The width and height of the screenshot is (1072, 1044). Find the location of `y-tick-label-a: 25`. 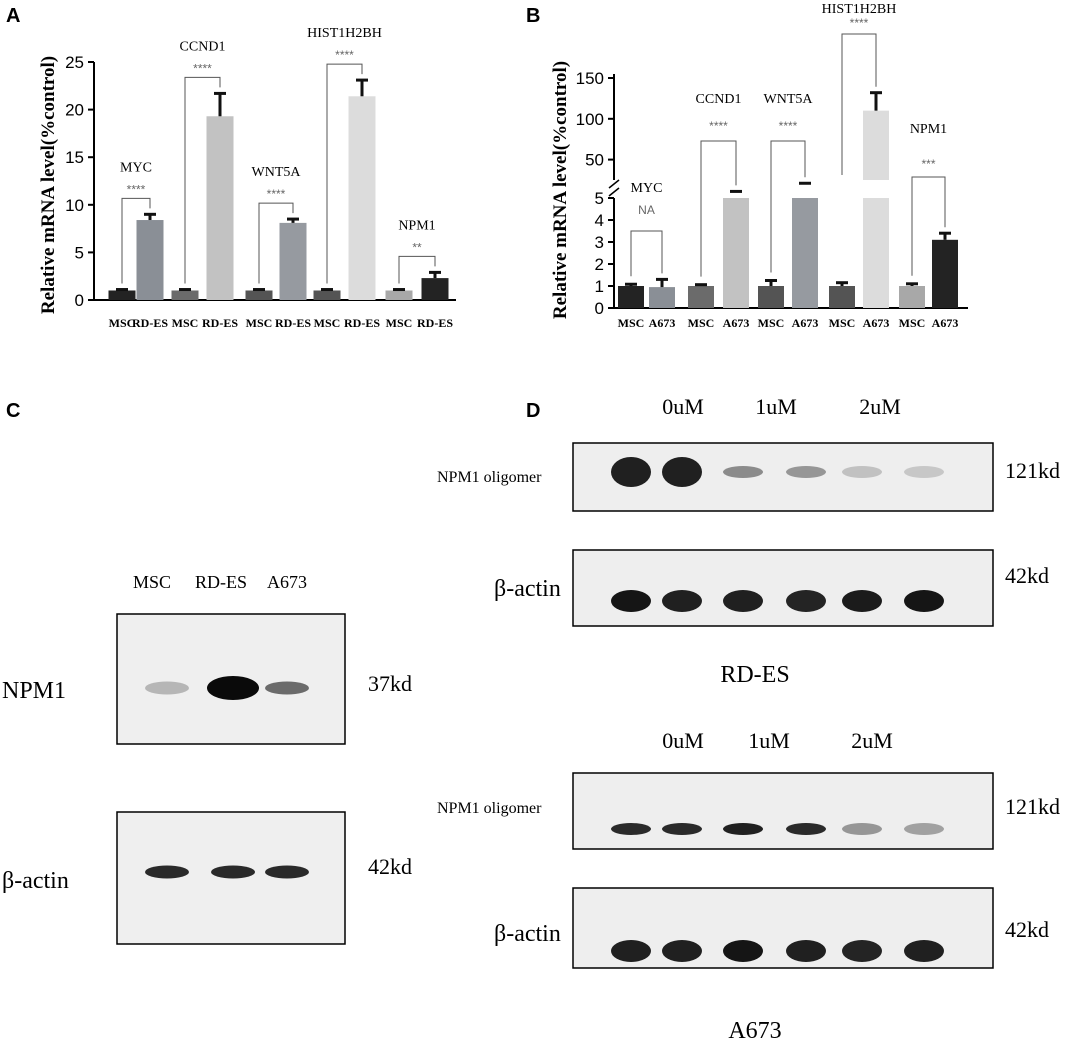

y-tick-label-a: 25 is located at coordinates (74, 62).